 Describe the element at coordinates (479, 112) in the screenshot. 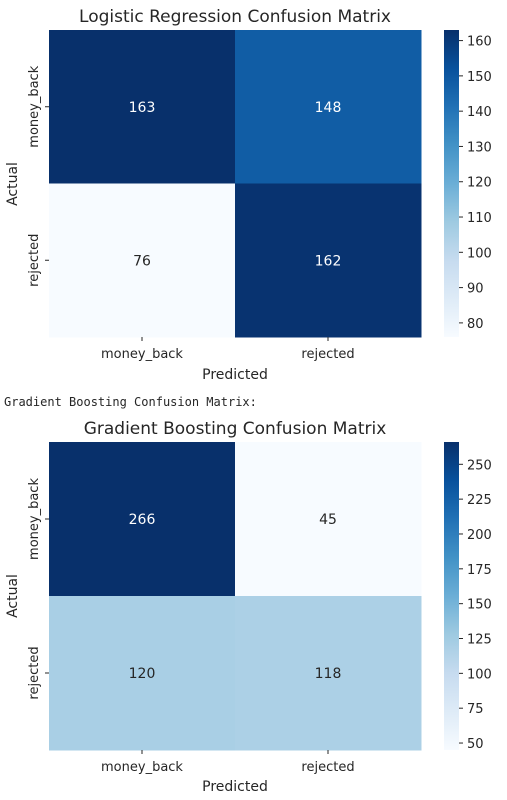

I see `colorbar-tick-label: 140` at that location.